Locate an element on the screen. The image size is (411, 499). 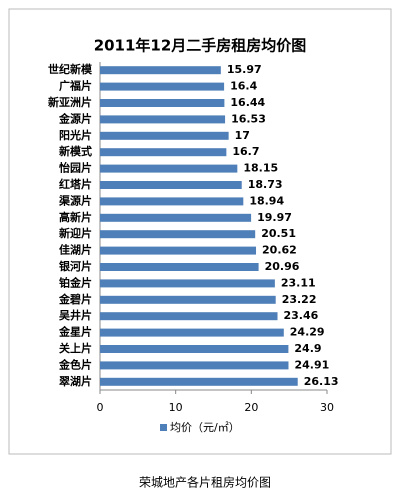
y-tick-label: 银河片 is located at coordinates (75, 266).